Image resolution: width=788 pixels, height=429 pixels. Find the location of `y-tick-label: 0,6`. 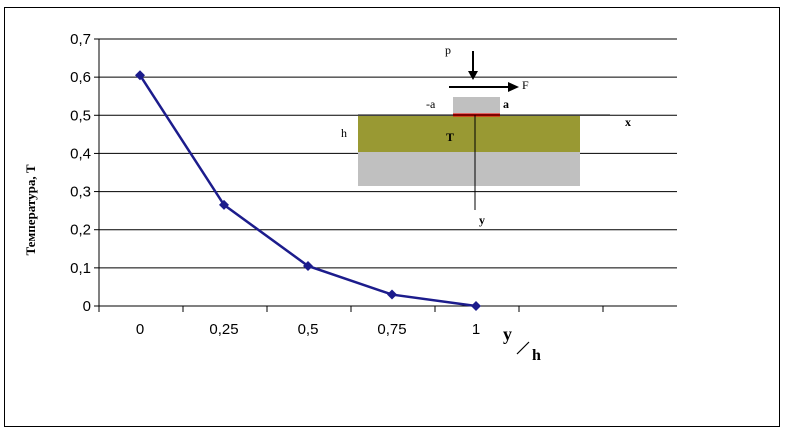

y-tick-label: 0,6 is located at coordinates (80, 77).